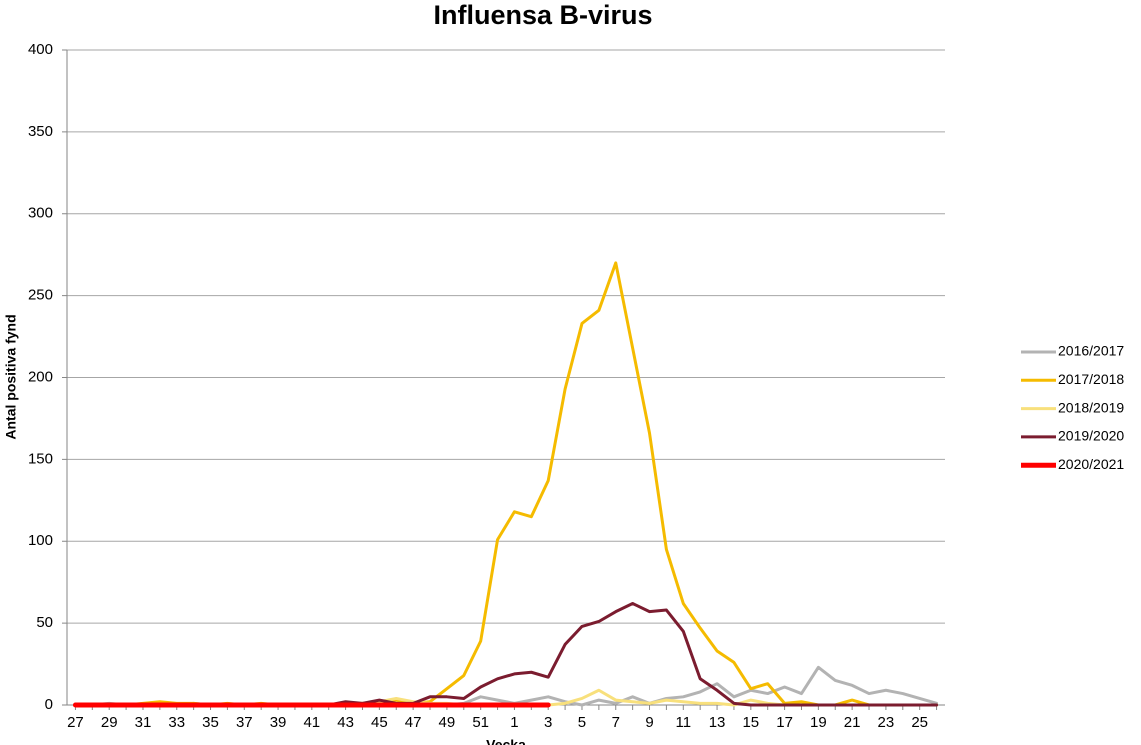  Describe the element at coordinates (480, 722) in the screenshot. I see `x-tick-label: 51` at that location.